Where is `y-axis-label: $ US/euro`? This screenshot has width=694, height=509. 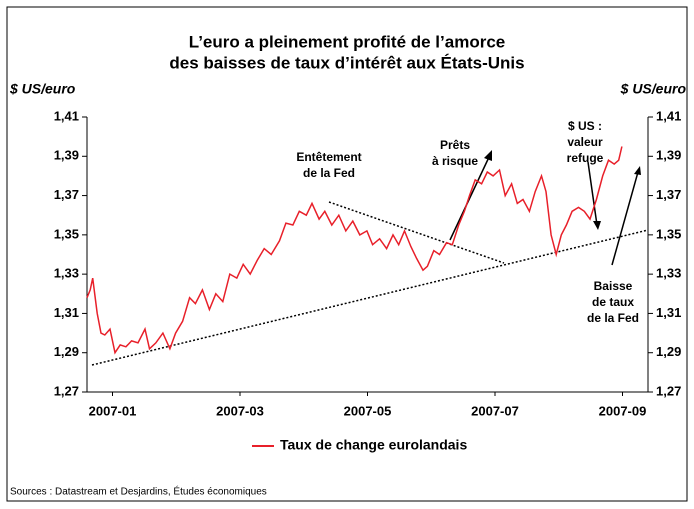
y-axis-label: $ US/euro is located at coordinates (42, 89).